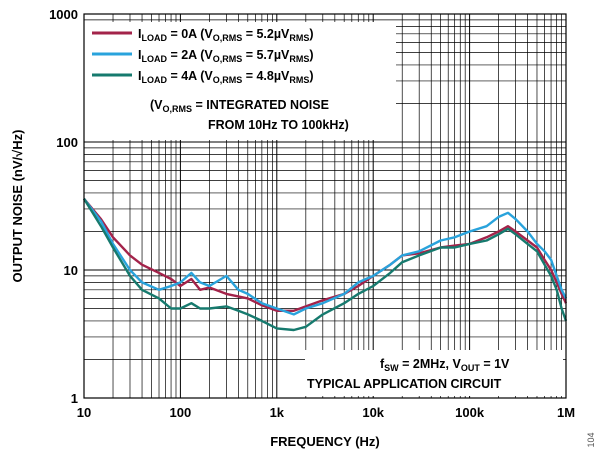 Image resolution: width=598 pixels, height=455 pixels. What do you see at coordinates (325, 441) in the screenshot?
I see `x-axis-title: FREQUENCY (Hz)` at bounding box center [325, 441].